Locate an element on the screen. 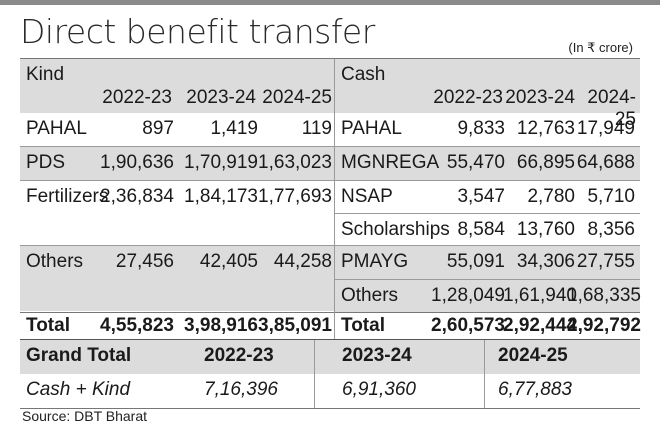 The width and height of the screenshot is (660, 429). cell-value: 1,61,940 is located at coordinates (540, 295).